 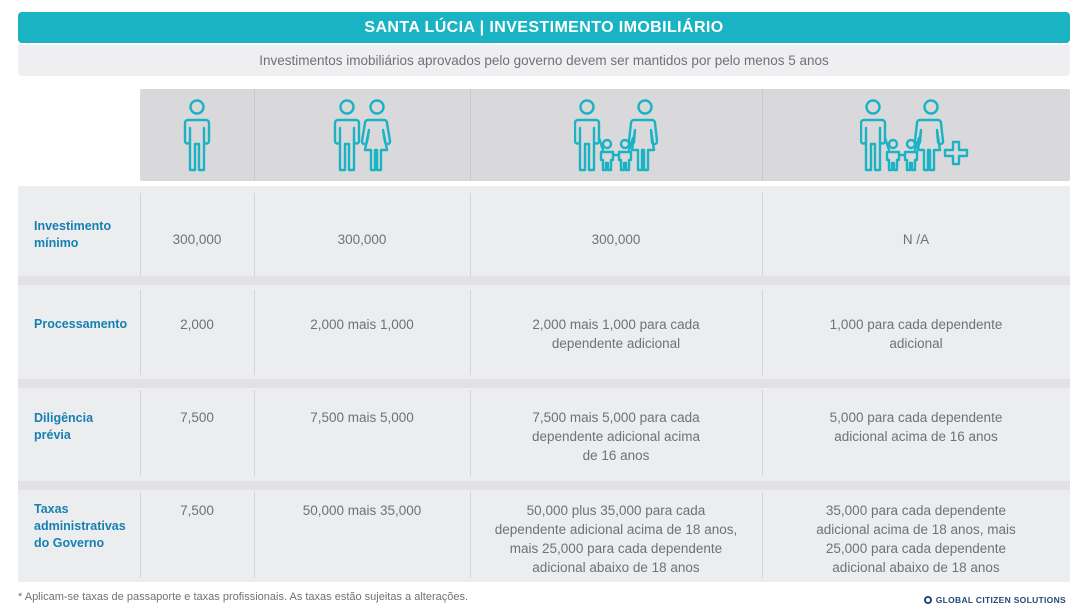 I want to click on table-cell: 2,000 mais 1,000, so click(x=362, y=324).